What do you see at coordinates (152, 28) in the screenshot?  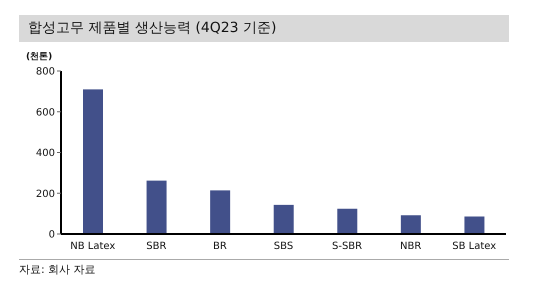 I see `chart-title: 합성고무 제품별 생산능력 (4Q23 기준)` at bounding box center [152, 28].